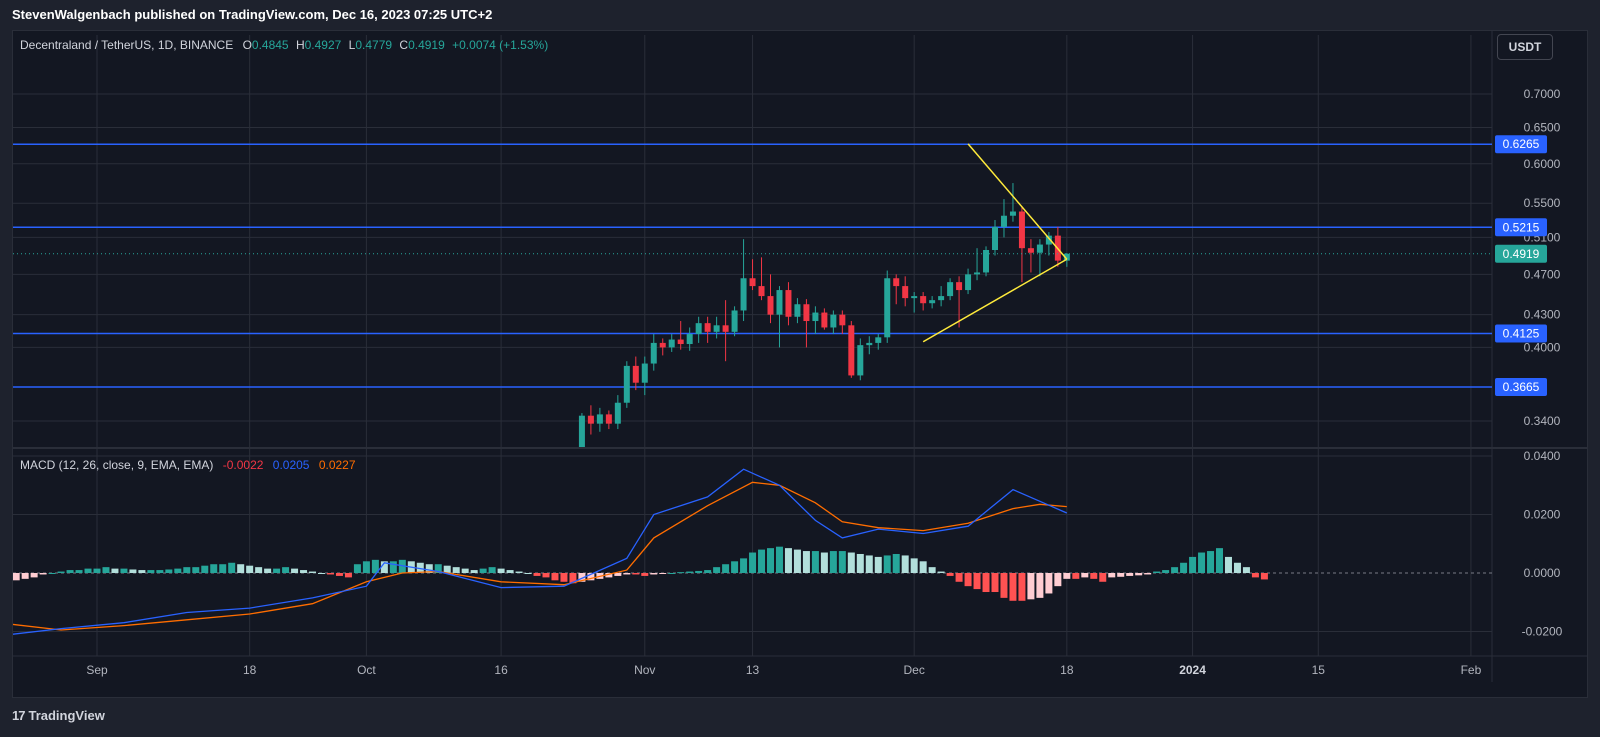 This screenshot has height=737, width=1600. What do you see at coordinates (1542, 203) in the screenshot?
I see `y-tick-label: 0.5500` at bounding box center [1542, 203].